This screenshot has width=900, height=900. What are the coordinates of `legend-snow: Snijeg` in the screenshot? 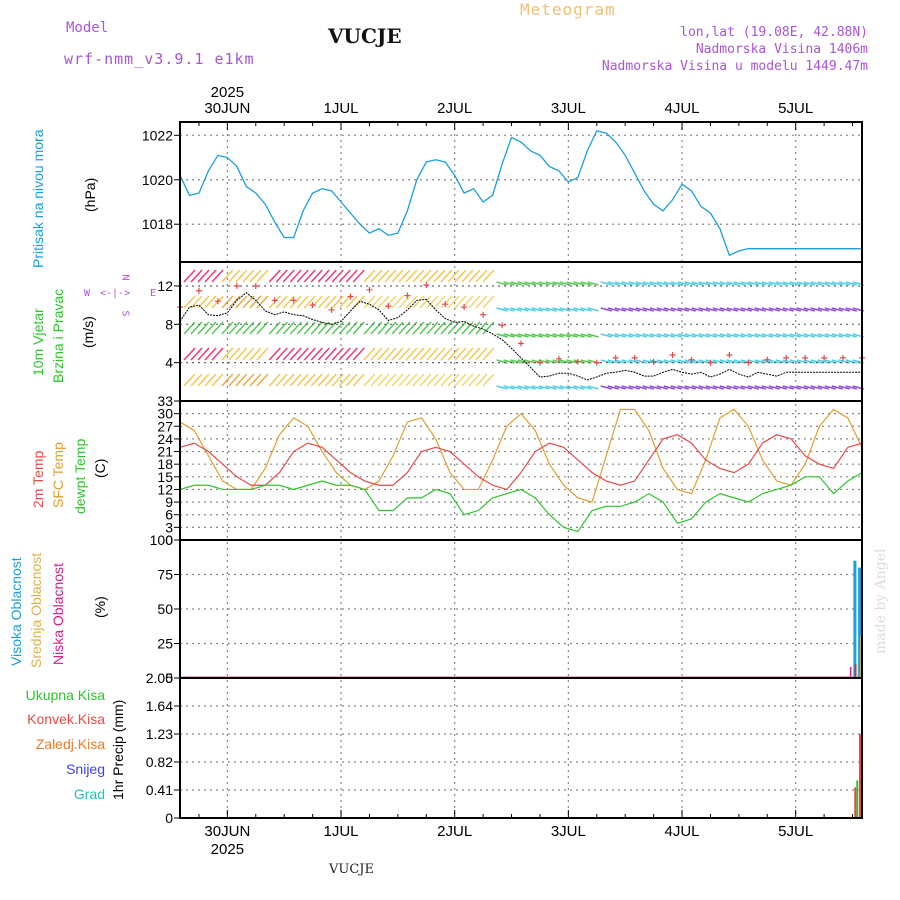 It's located at (85, 769).